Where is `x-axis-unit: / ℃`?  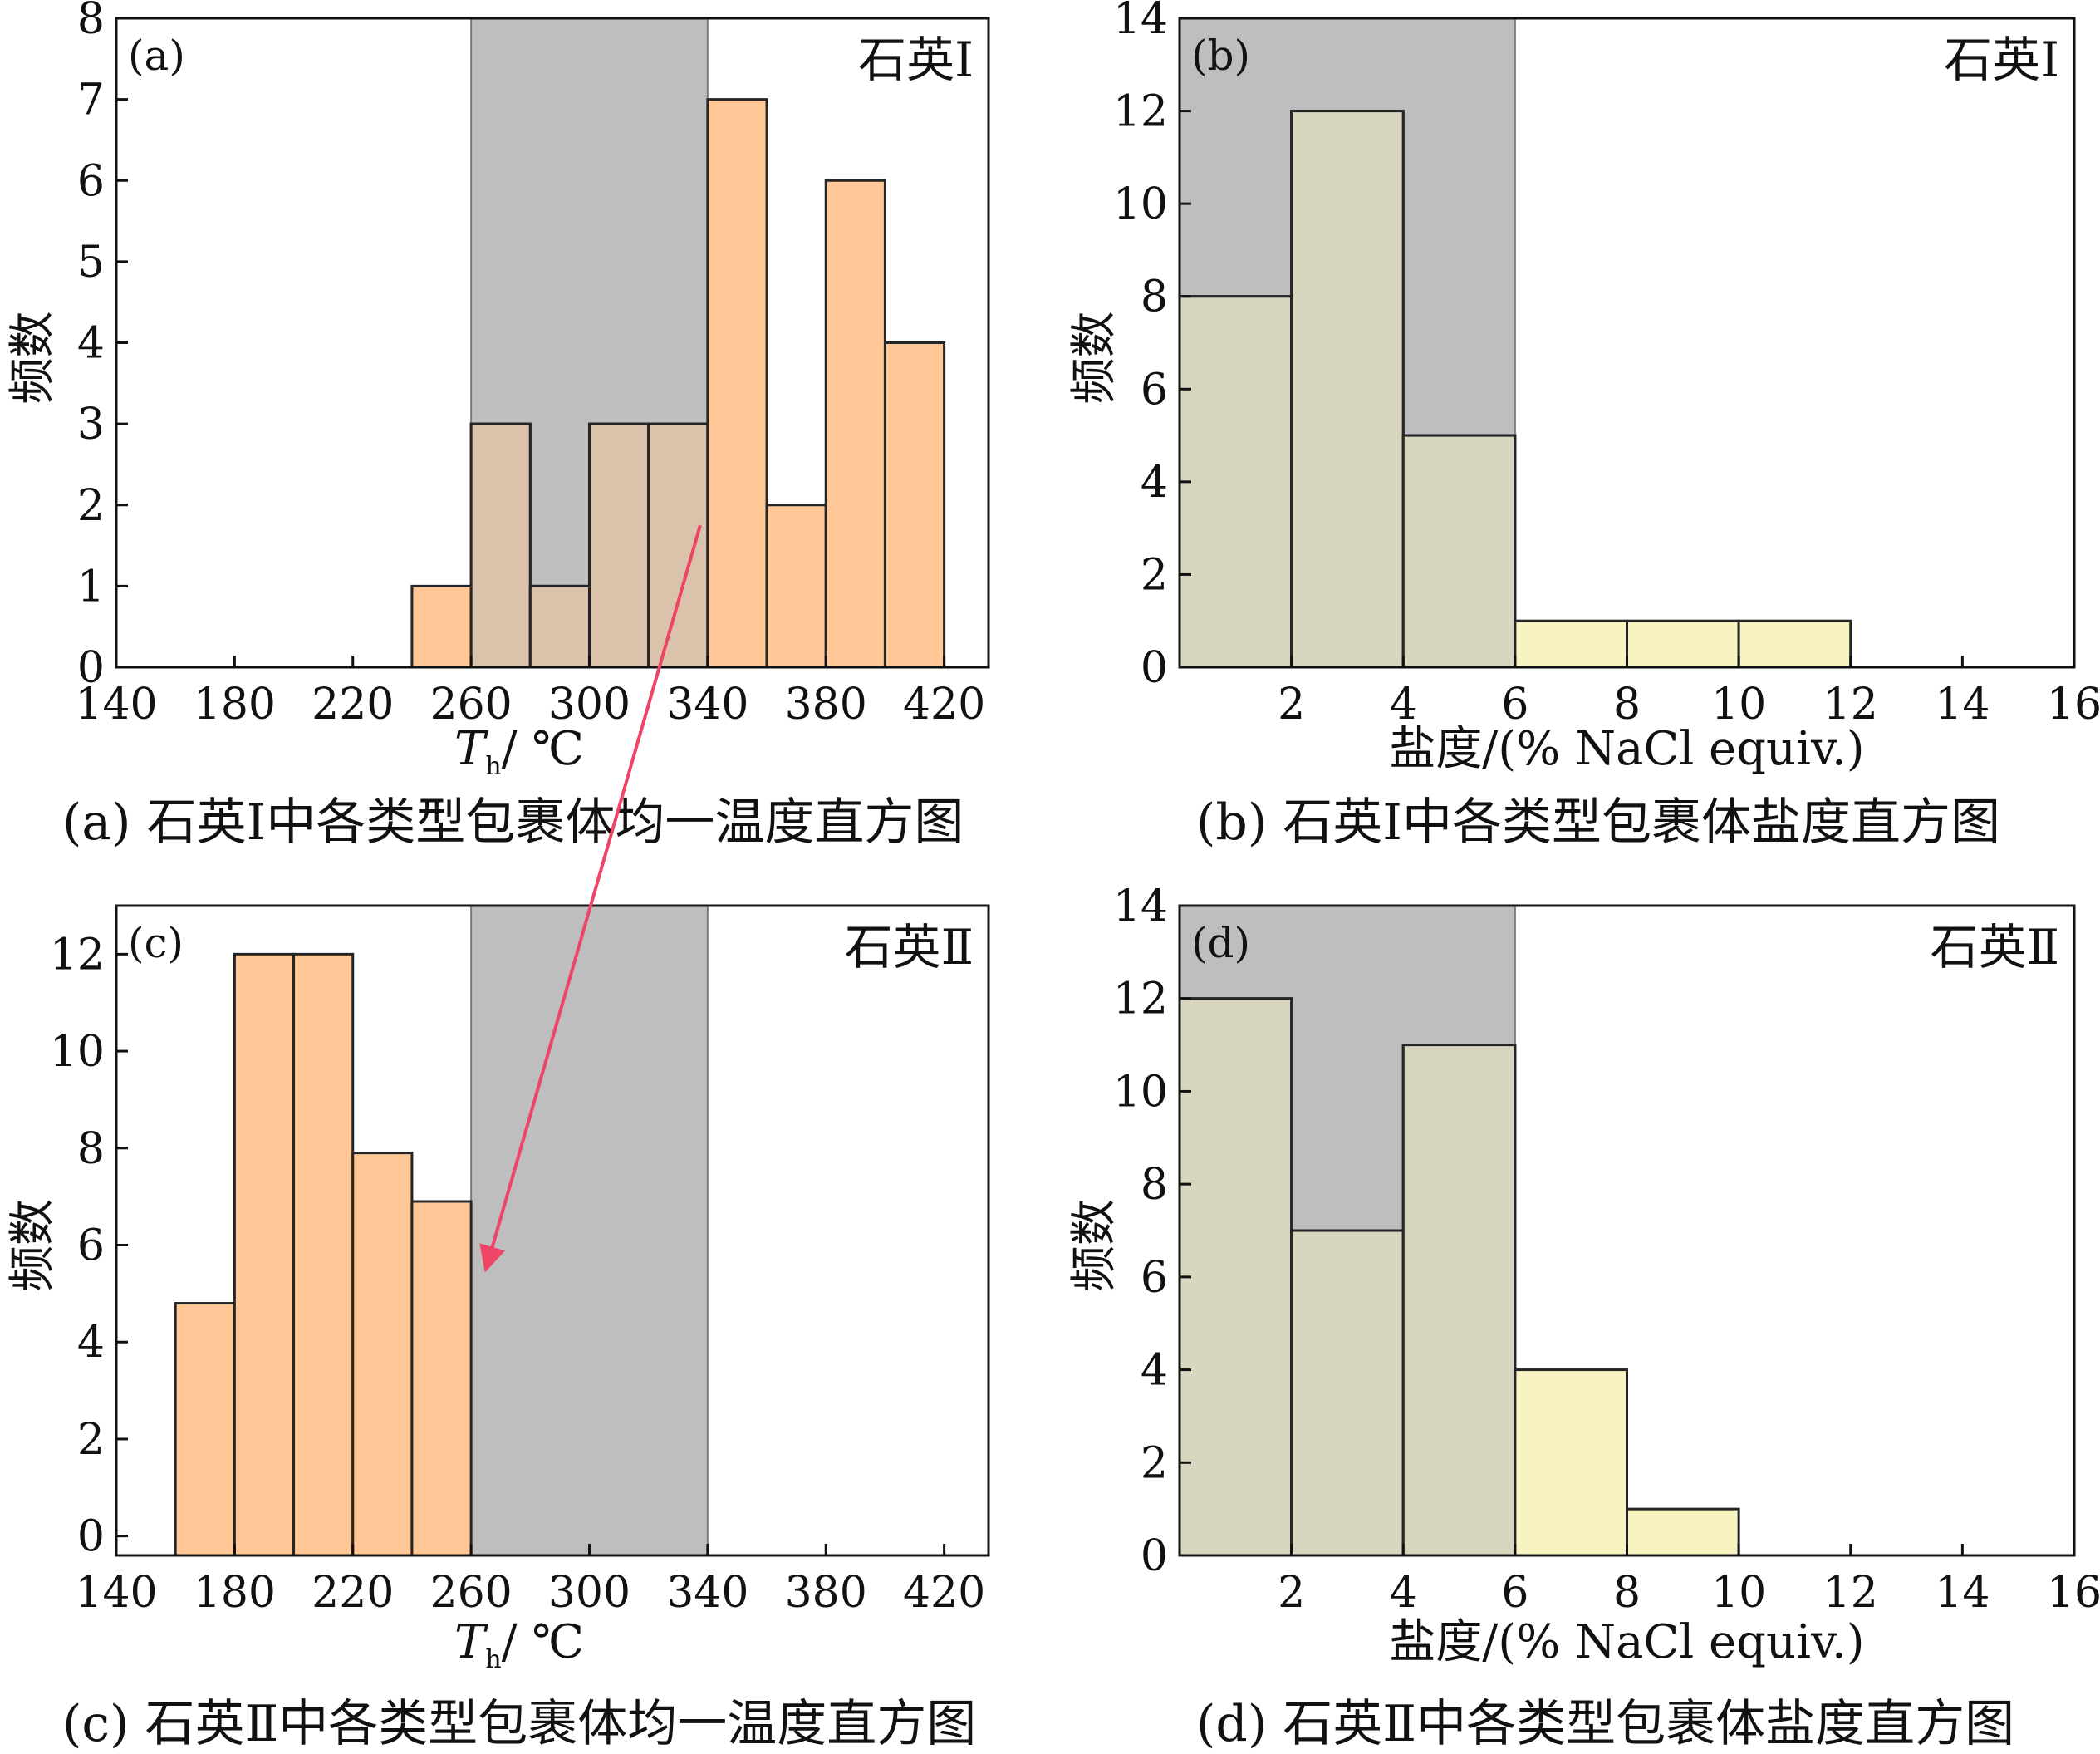 x-axis-unit: / ℃ is located at coordinates (543, 749).